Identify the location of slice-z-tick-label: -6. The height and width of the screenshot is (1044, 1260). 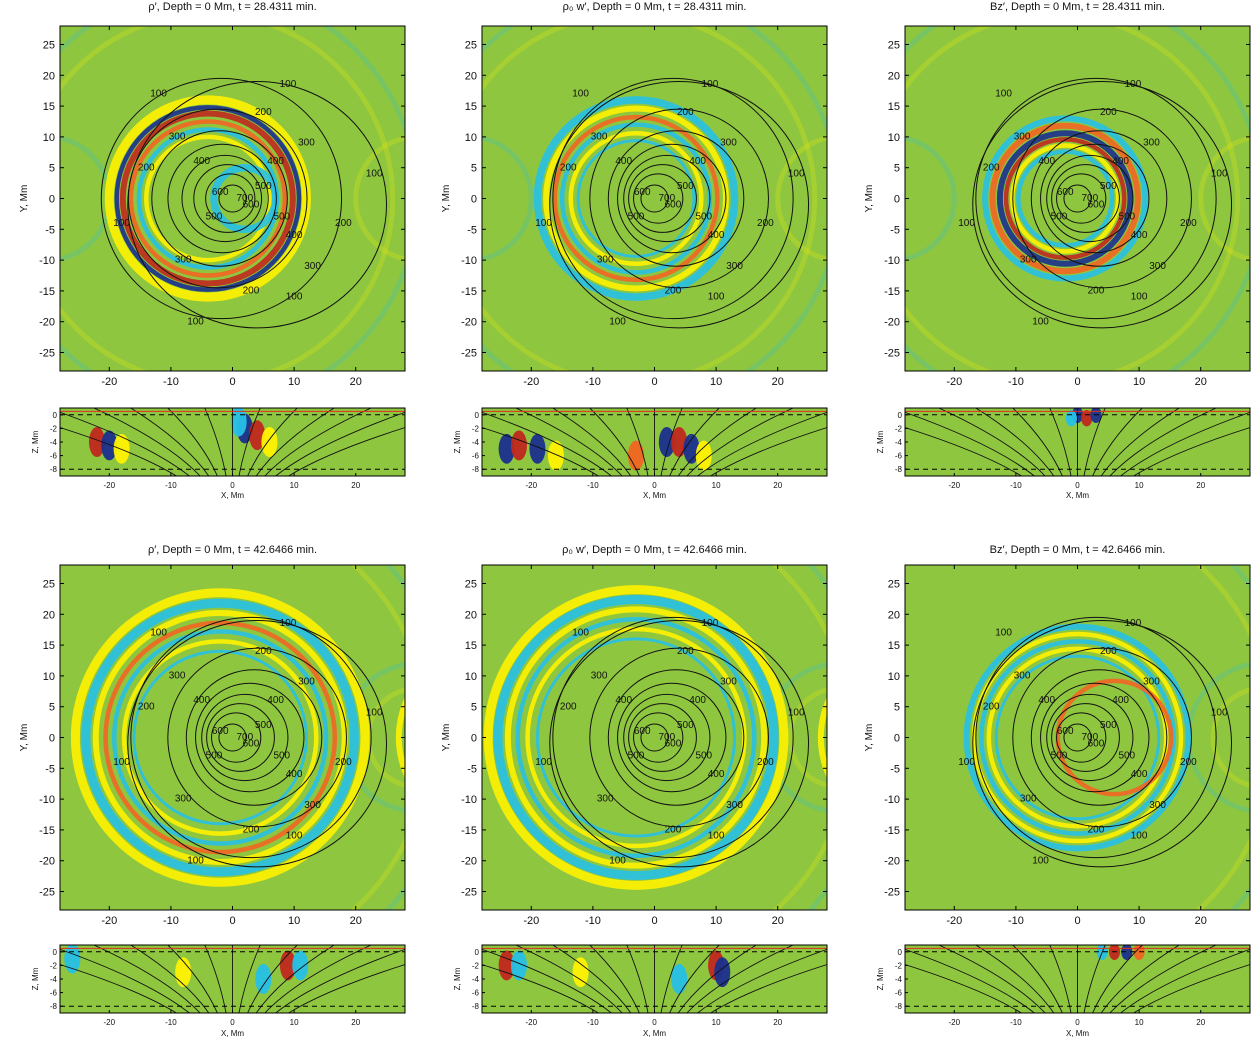
(54, 456).